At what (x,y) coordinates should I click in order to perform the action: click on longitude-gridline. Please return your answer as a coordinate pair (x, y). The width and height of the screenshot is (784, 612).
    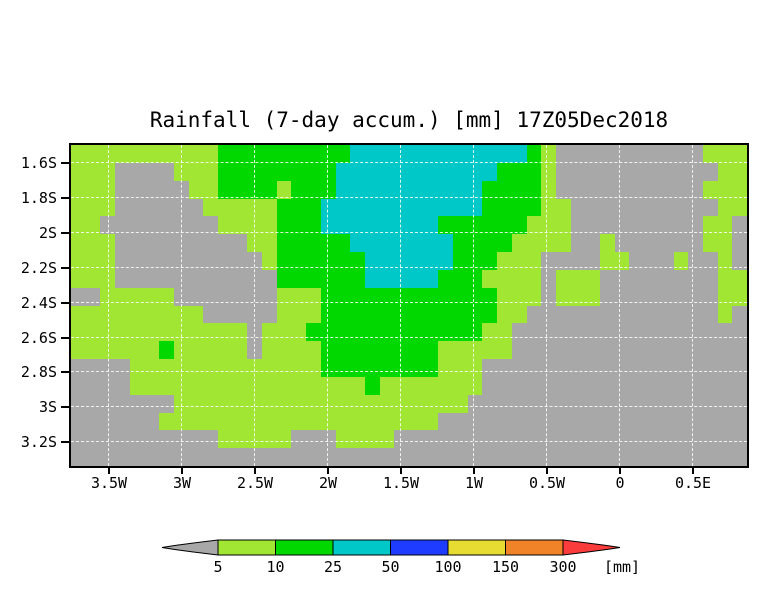
    Looking at the image, I should click on (619, 305).